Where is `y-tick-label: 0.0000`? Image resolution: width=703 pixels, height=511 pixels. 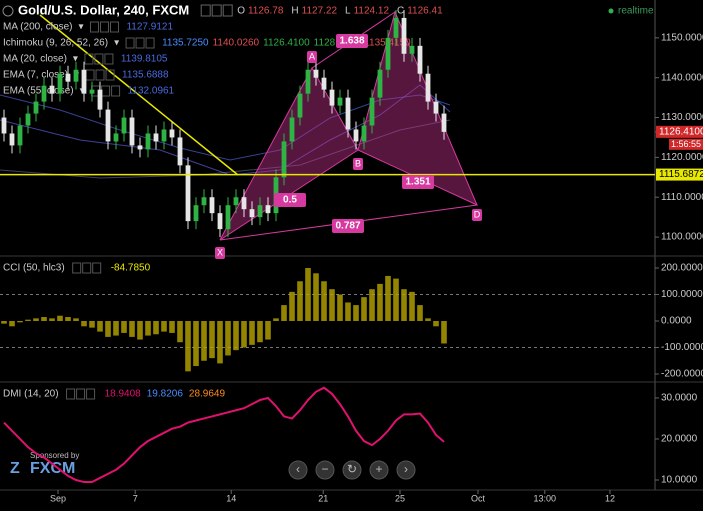
y-tick-label: 0.0000 is located at coordinates (676, 321).